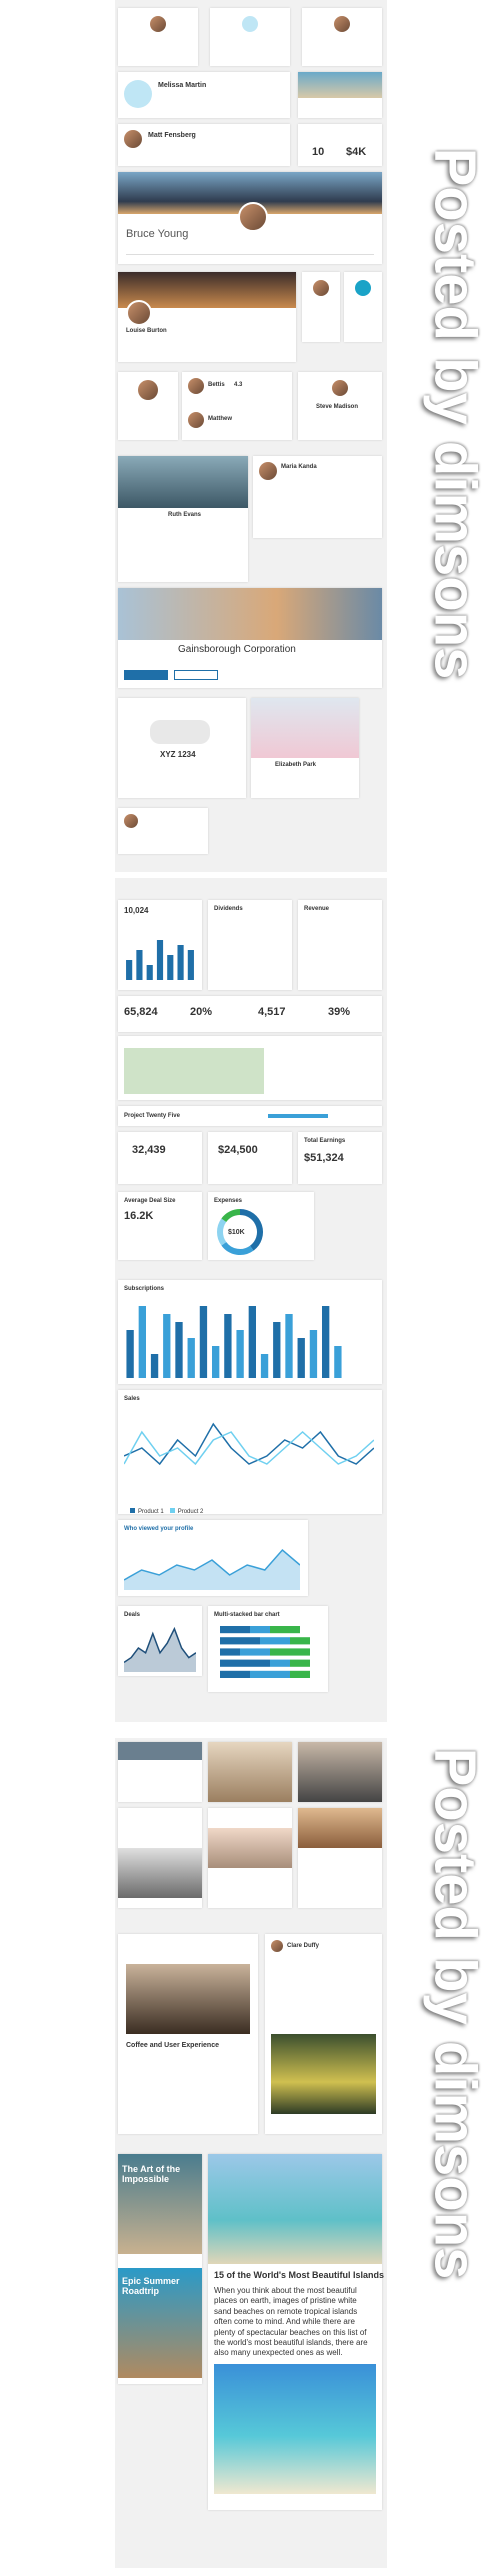  Describe the element at coordinates (250, 218) in the screenshot. I see `card: Bruce Young` at that location.